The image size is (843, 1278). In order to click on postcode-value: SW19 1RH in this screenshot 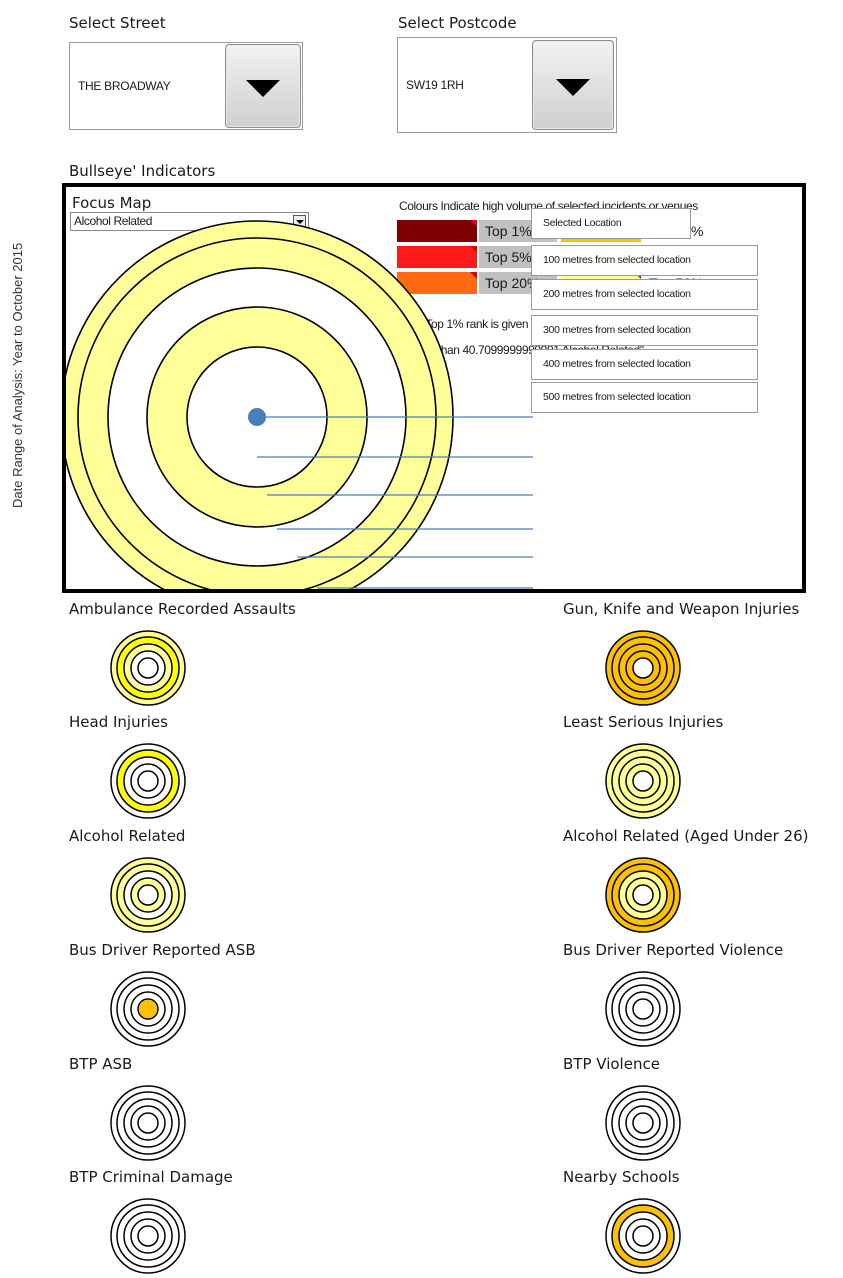, I will do `click(435, 85)`.